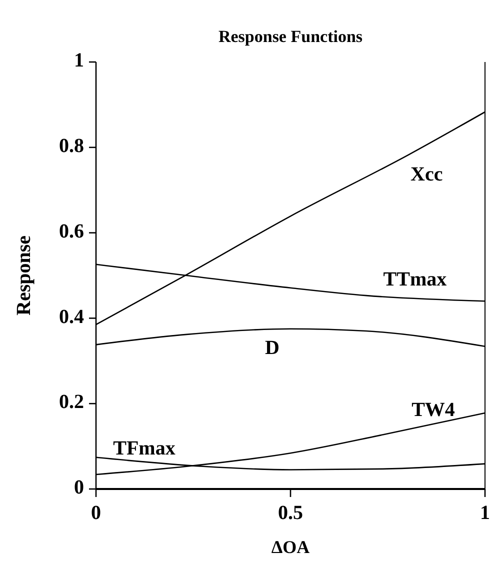 The height and width of the screenshot is (568, 497). Describe the element at coordinates (71, 231) in the screenshot. I see `y-tick-label: 0.6` at that location.